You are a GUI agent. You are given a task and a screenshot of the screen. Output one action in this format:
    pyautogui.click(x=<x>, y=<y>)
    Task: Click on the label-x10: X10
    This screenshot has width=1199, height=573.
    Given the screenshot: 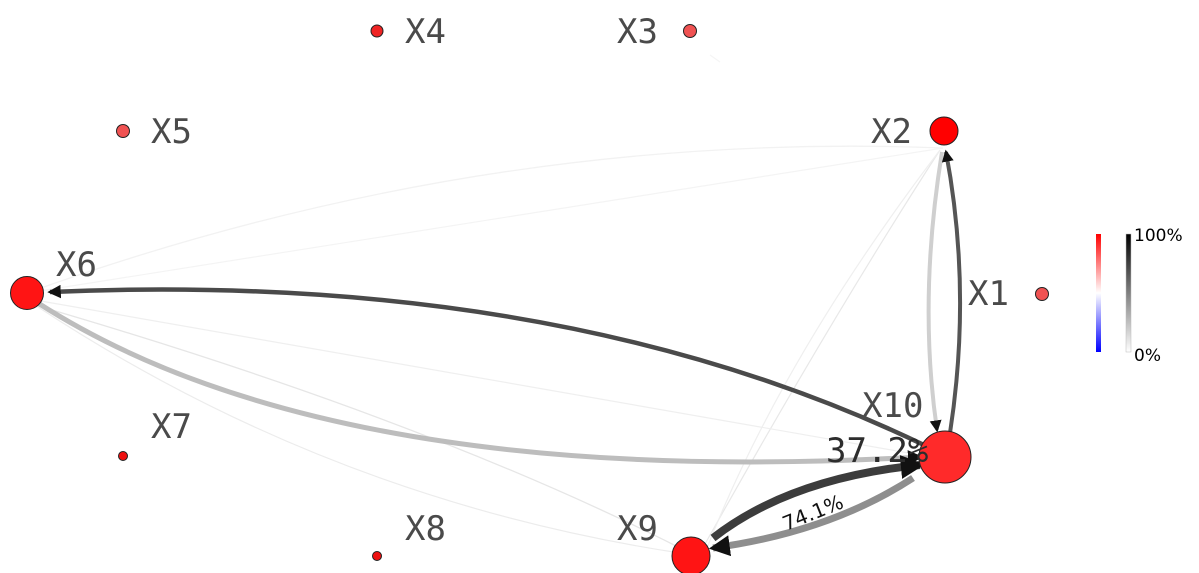 What is the action you would take?
    pyautogui.click(x=892, y=406)
    